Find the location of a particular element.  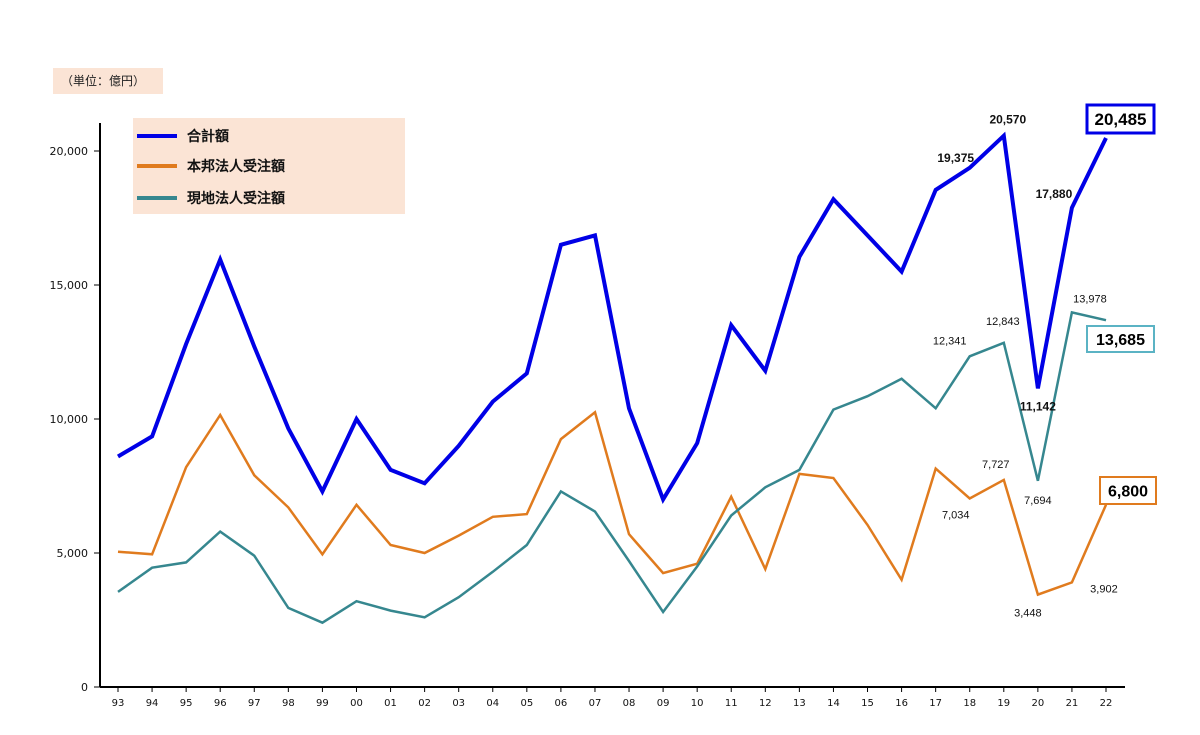

legend: 合計額 本邦法人受注額 現地法人受注額 is located at coordinates (269, 166).